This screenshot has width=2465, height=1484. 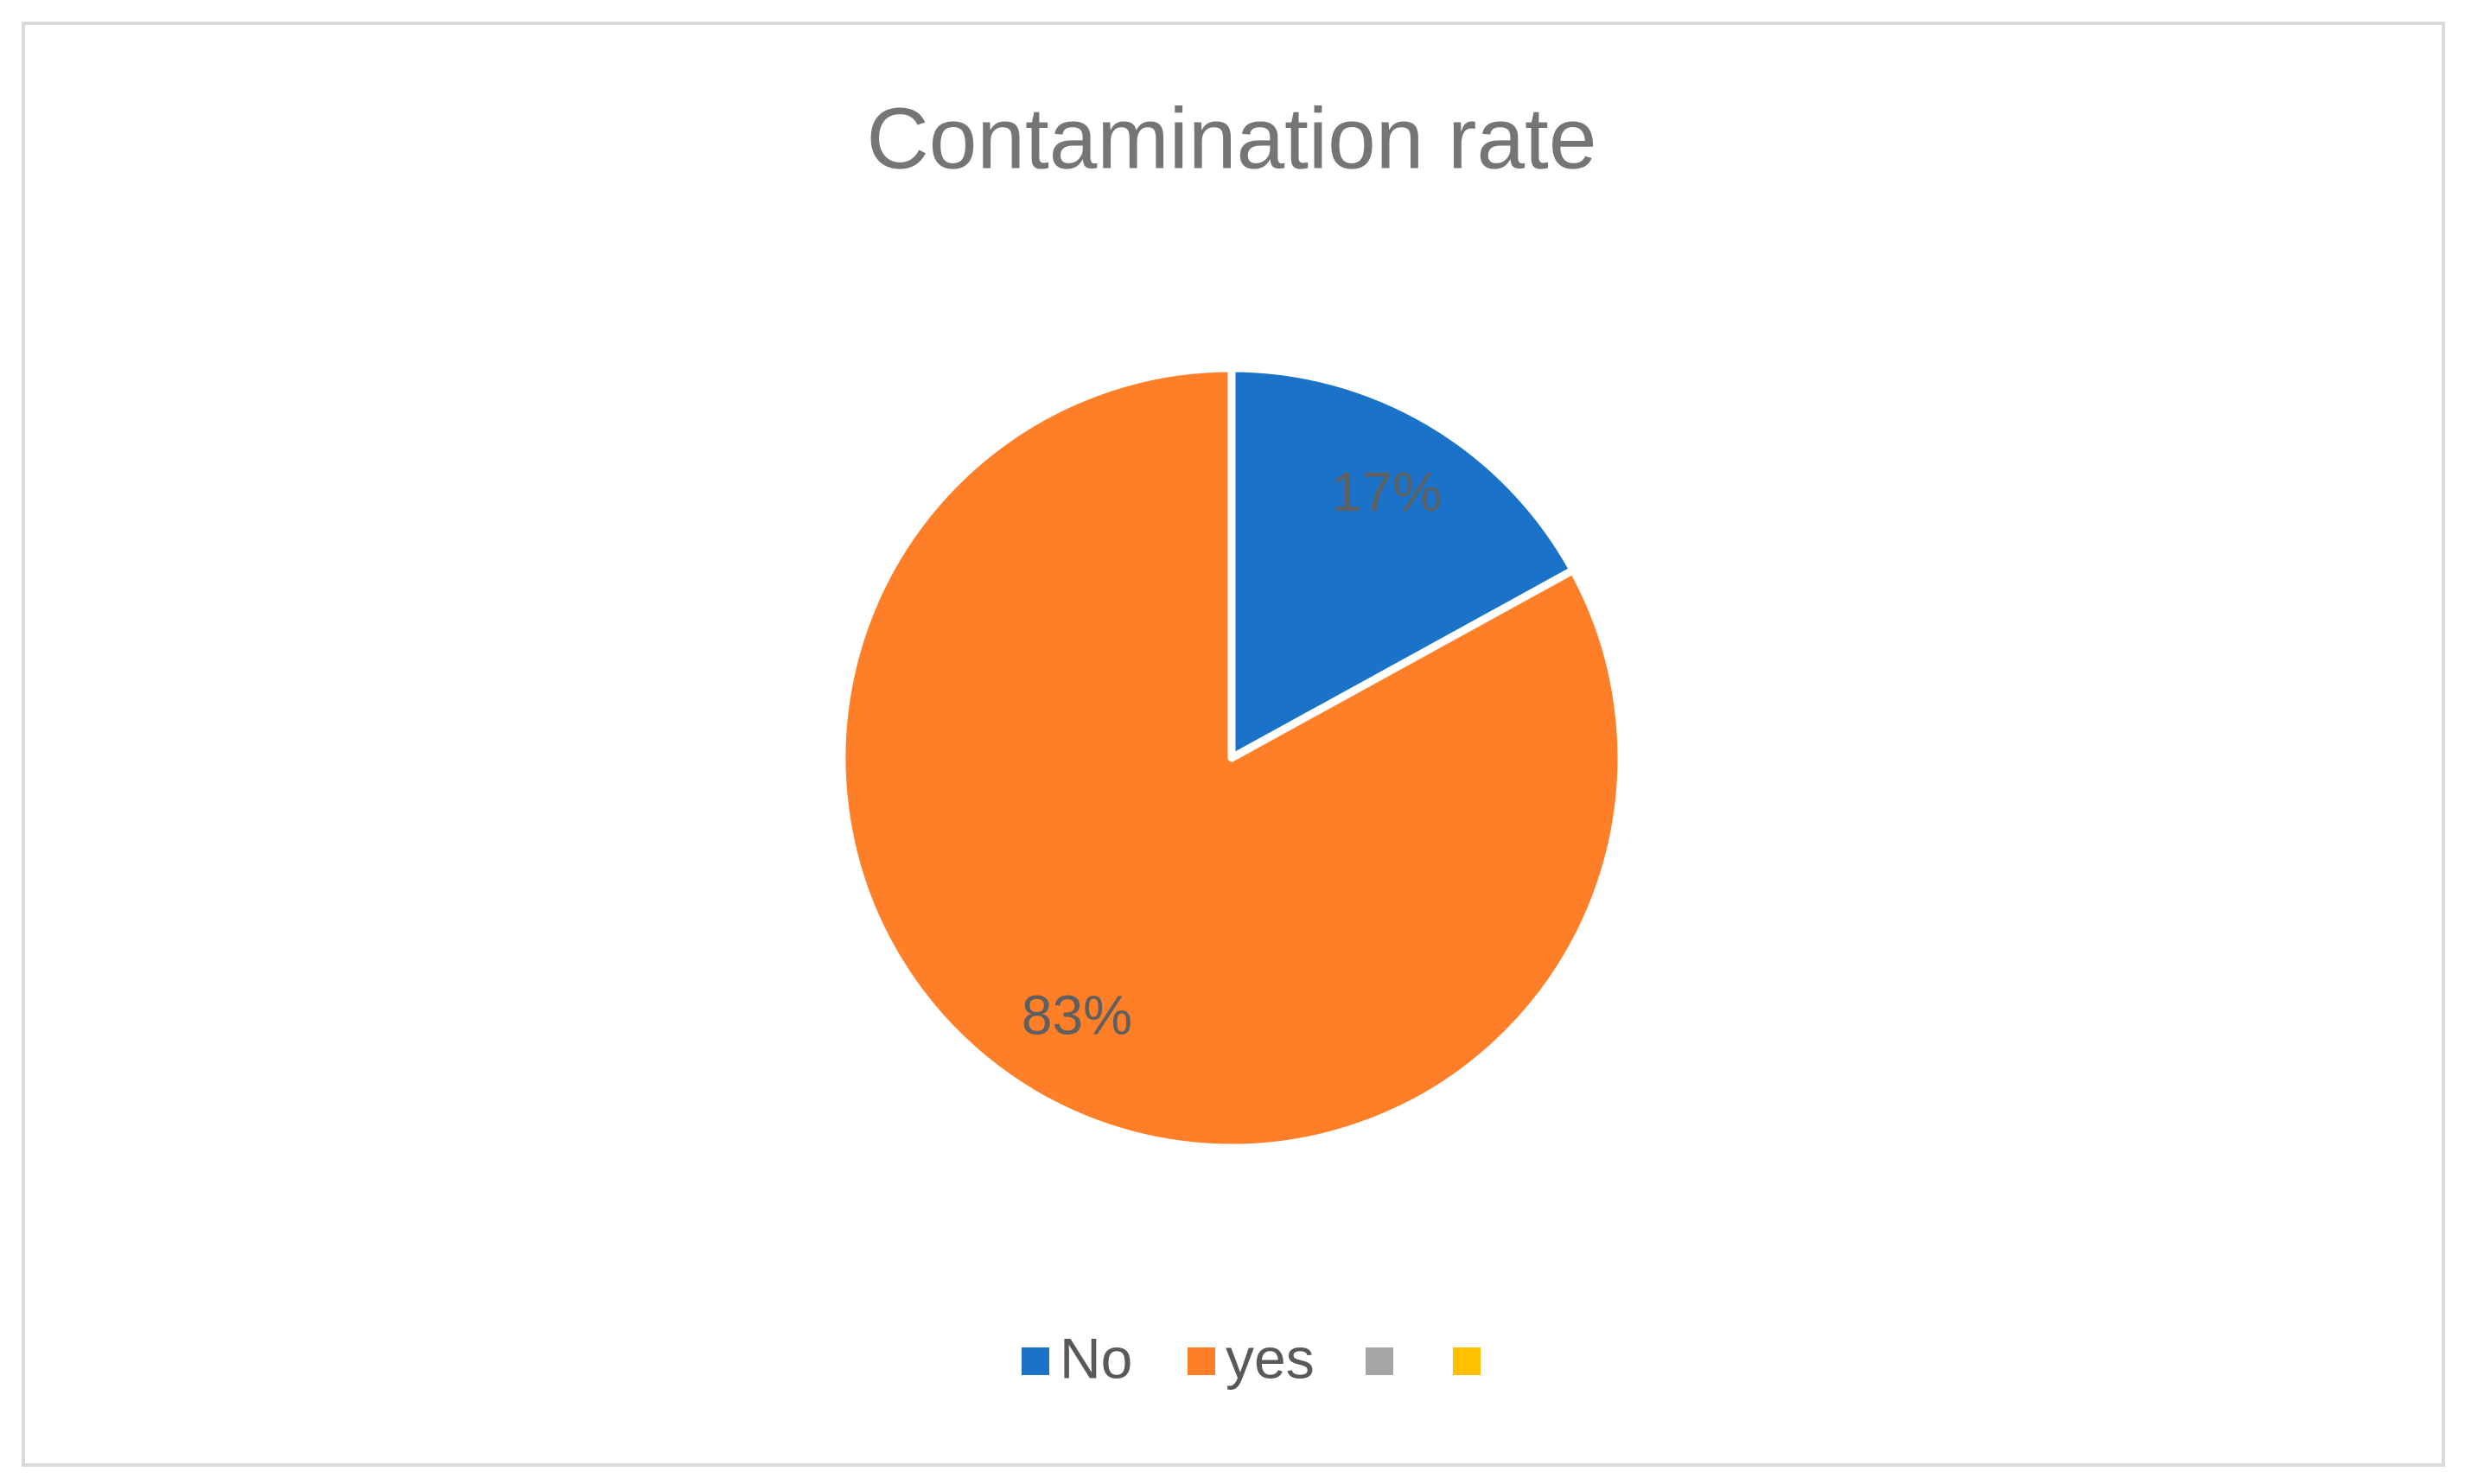 What do you see at coordinates (1232, 138) in the screenshot?
I see `chart-title: Contamination rate` at bounding box center [1232, 138].